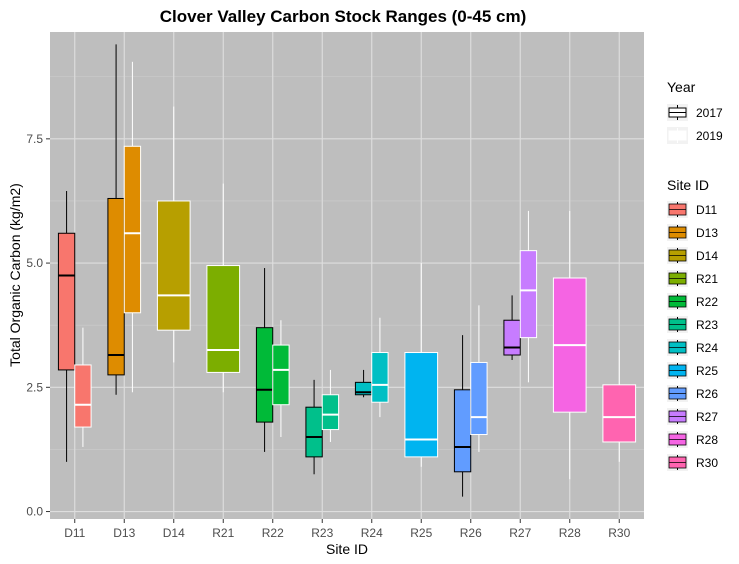  I want to click on box-r23-2017, so click(314, 427).